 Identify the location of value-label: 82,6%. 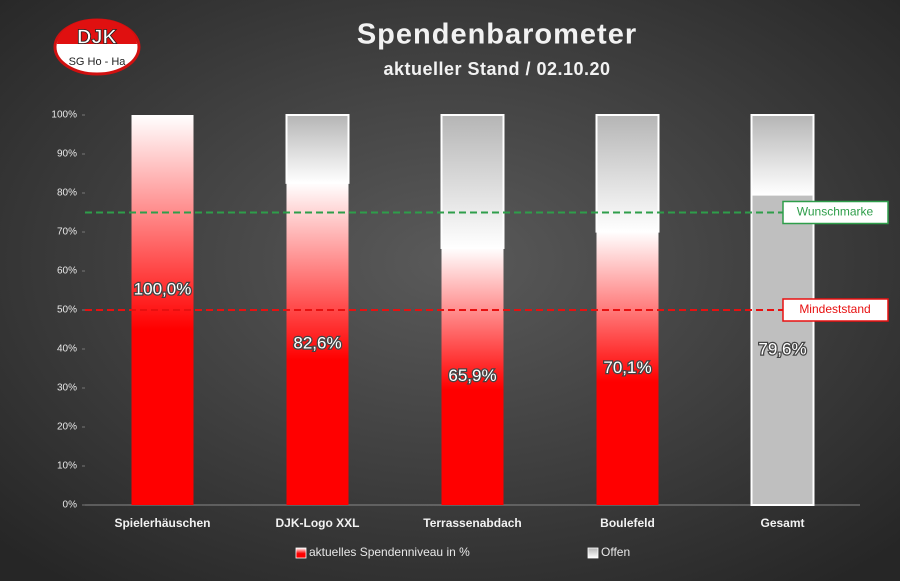
(317, 342).